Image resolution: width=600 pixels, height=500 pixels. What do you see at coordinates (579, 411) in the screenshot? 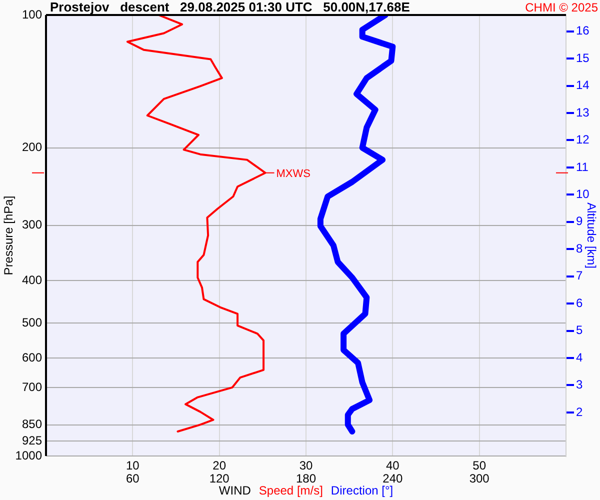
I see `y2-tick-label: 2` at bounding box center [579, 411].